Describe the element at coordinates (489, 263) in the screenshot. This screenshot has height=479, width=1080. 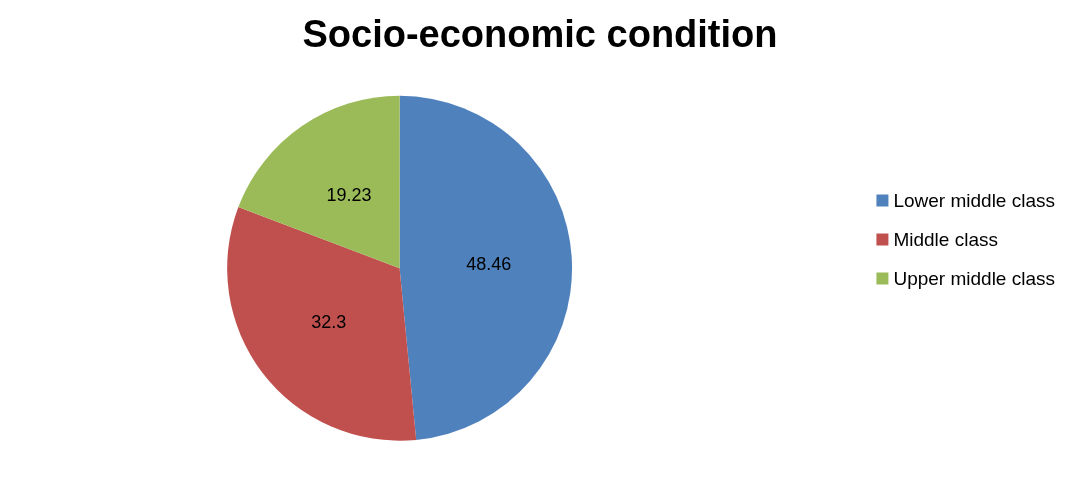
I see `data-label: 48.46` at that location.